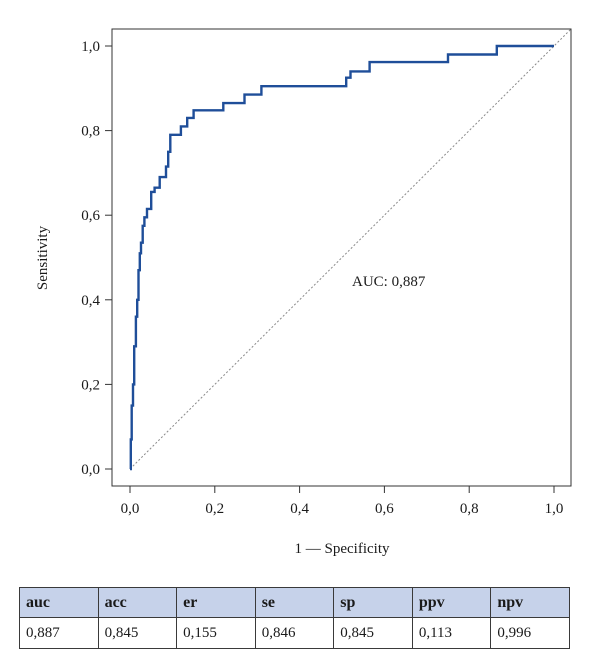 The height and width of the screenshot is (670, 600). I want to click on value-se: 0,846, so click(294, 633).